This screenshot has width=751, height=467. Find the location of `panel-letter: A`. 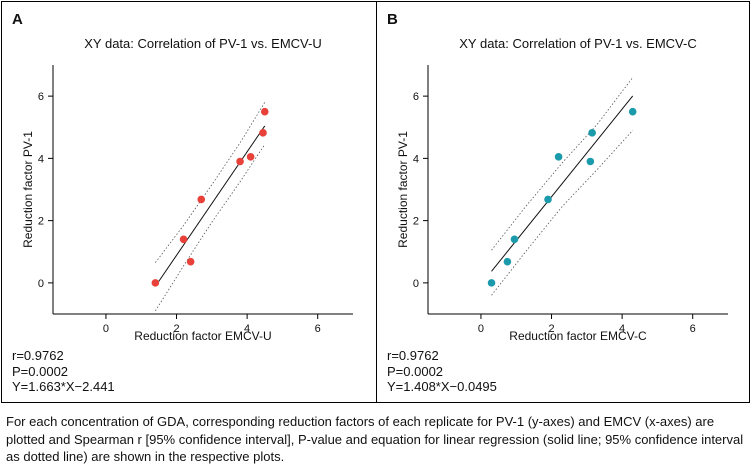

panel-letter: A is located at coordinates (17, 19).